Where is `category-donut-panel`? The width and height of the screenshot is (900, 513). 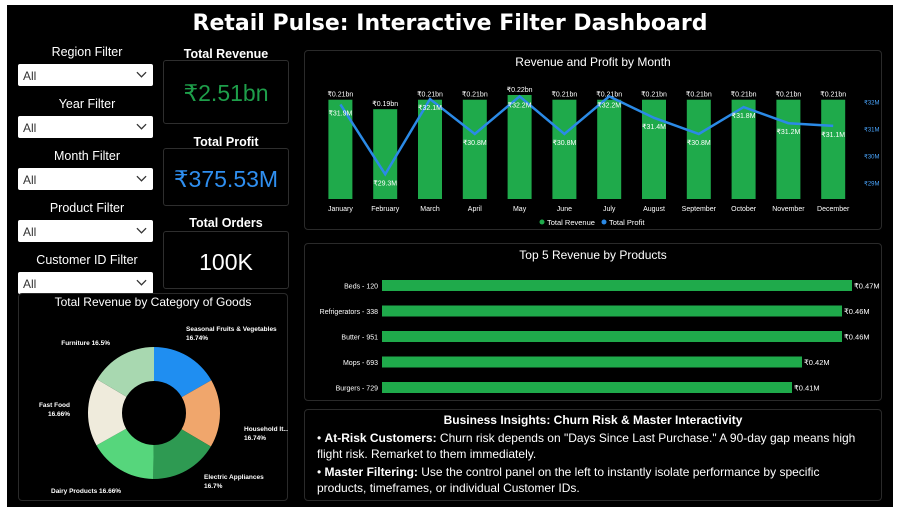
category-donut-panel is located at coordinates (153, 397).